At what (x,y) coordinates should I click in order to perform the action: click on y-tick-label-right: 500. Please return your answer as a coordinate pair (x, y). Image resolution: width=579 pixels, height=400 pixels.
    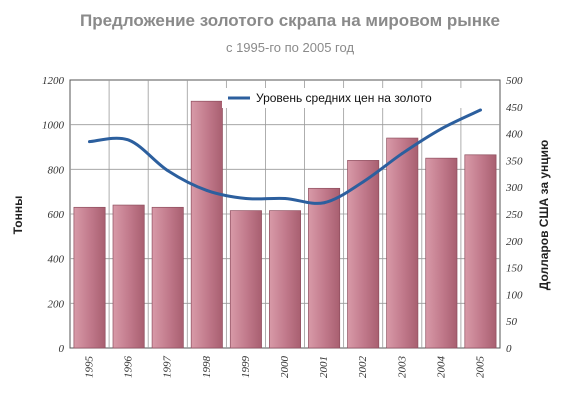
    Looking at the image, I should click on (514, 81).